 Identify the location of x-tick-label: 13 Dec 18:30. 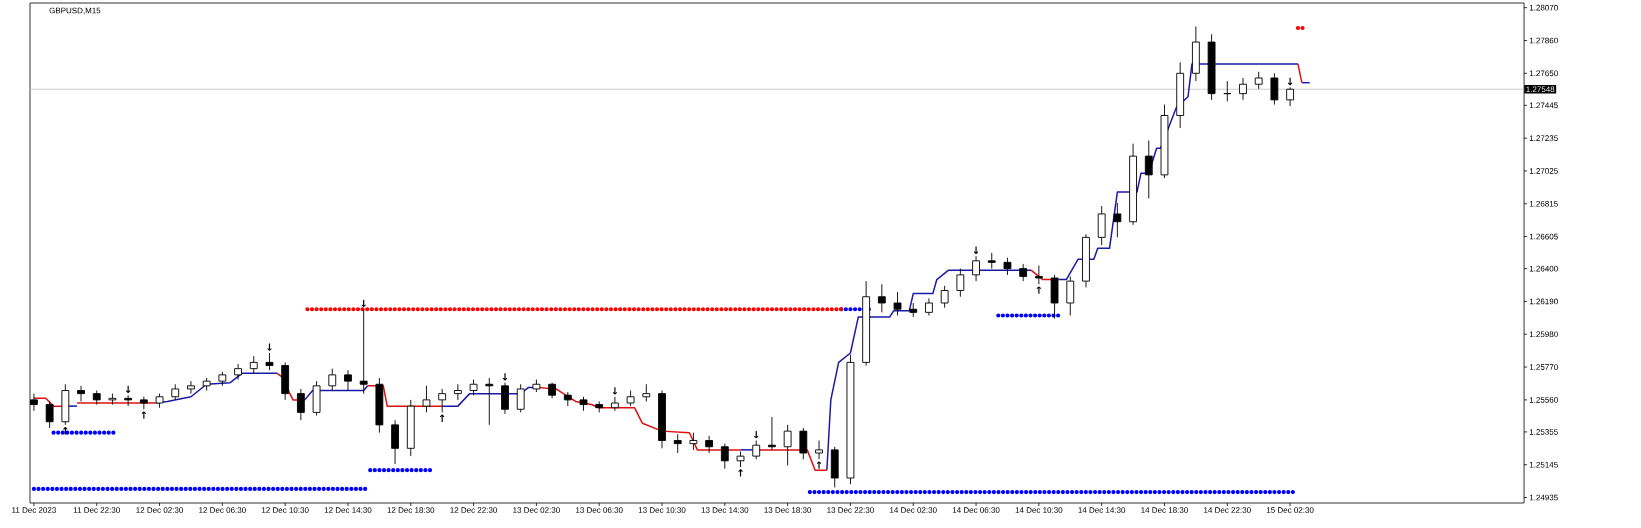
(788, 510).